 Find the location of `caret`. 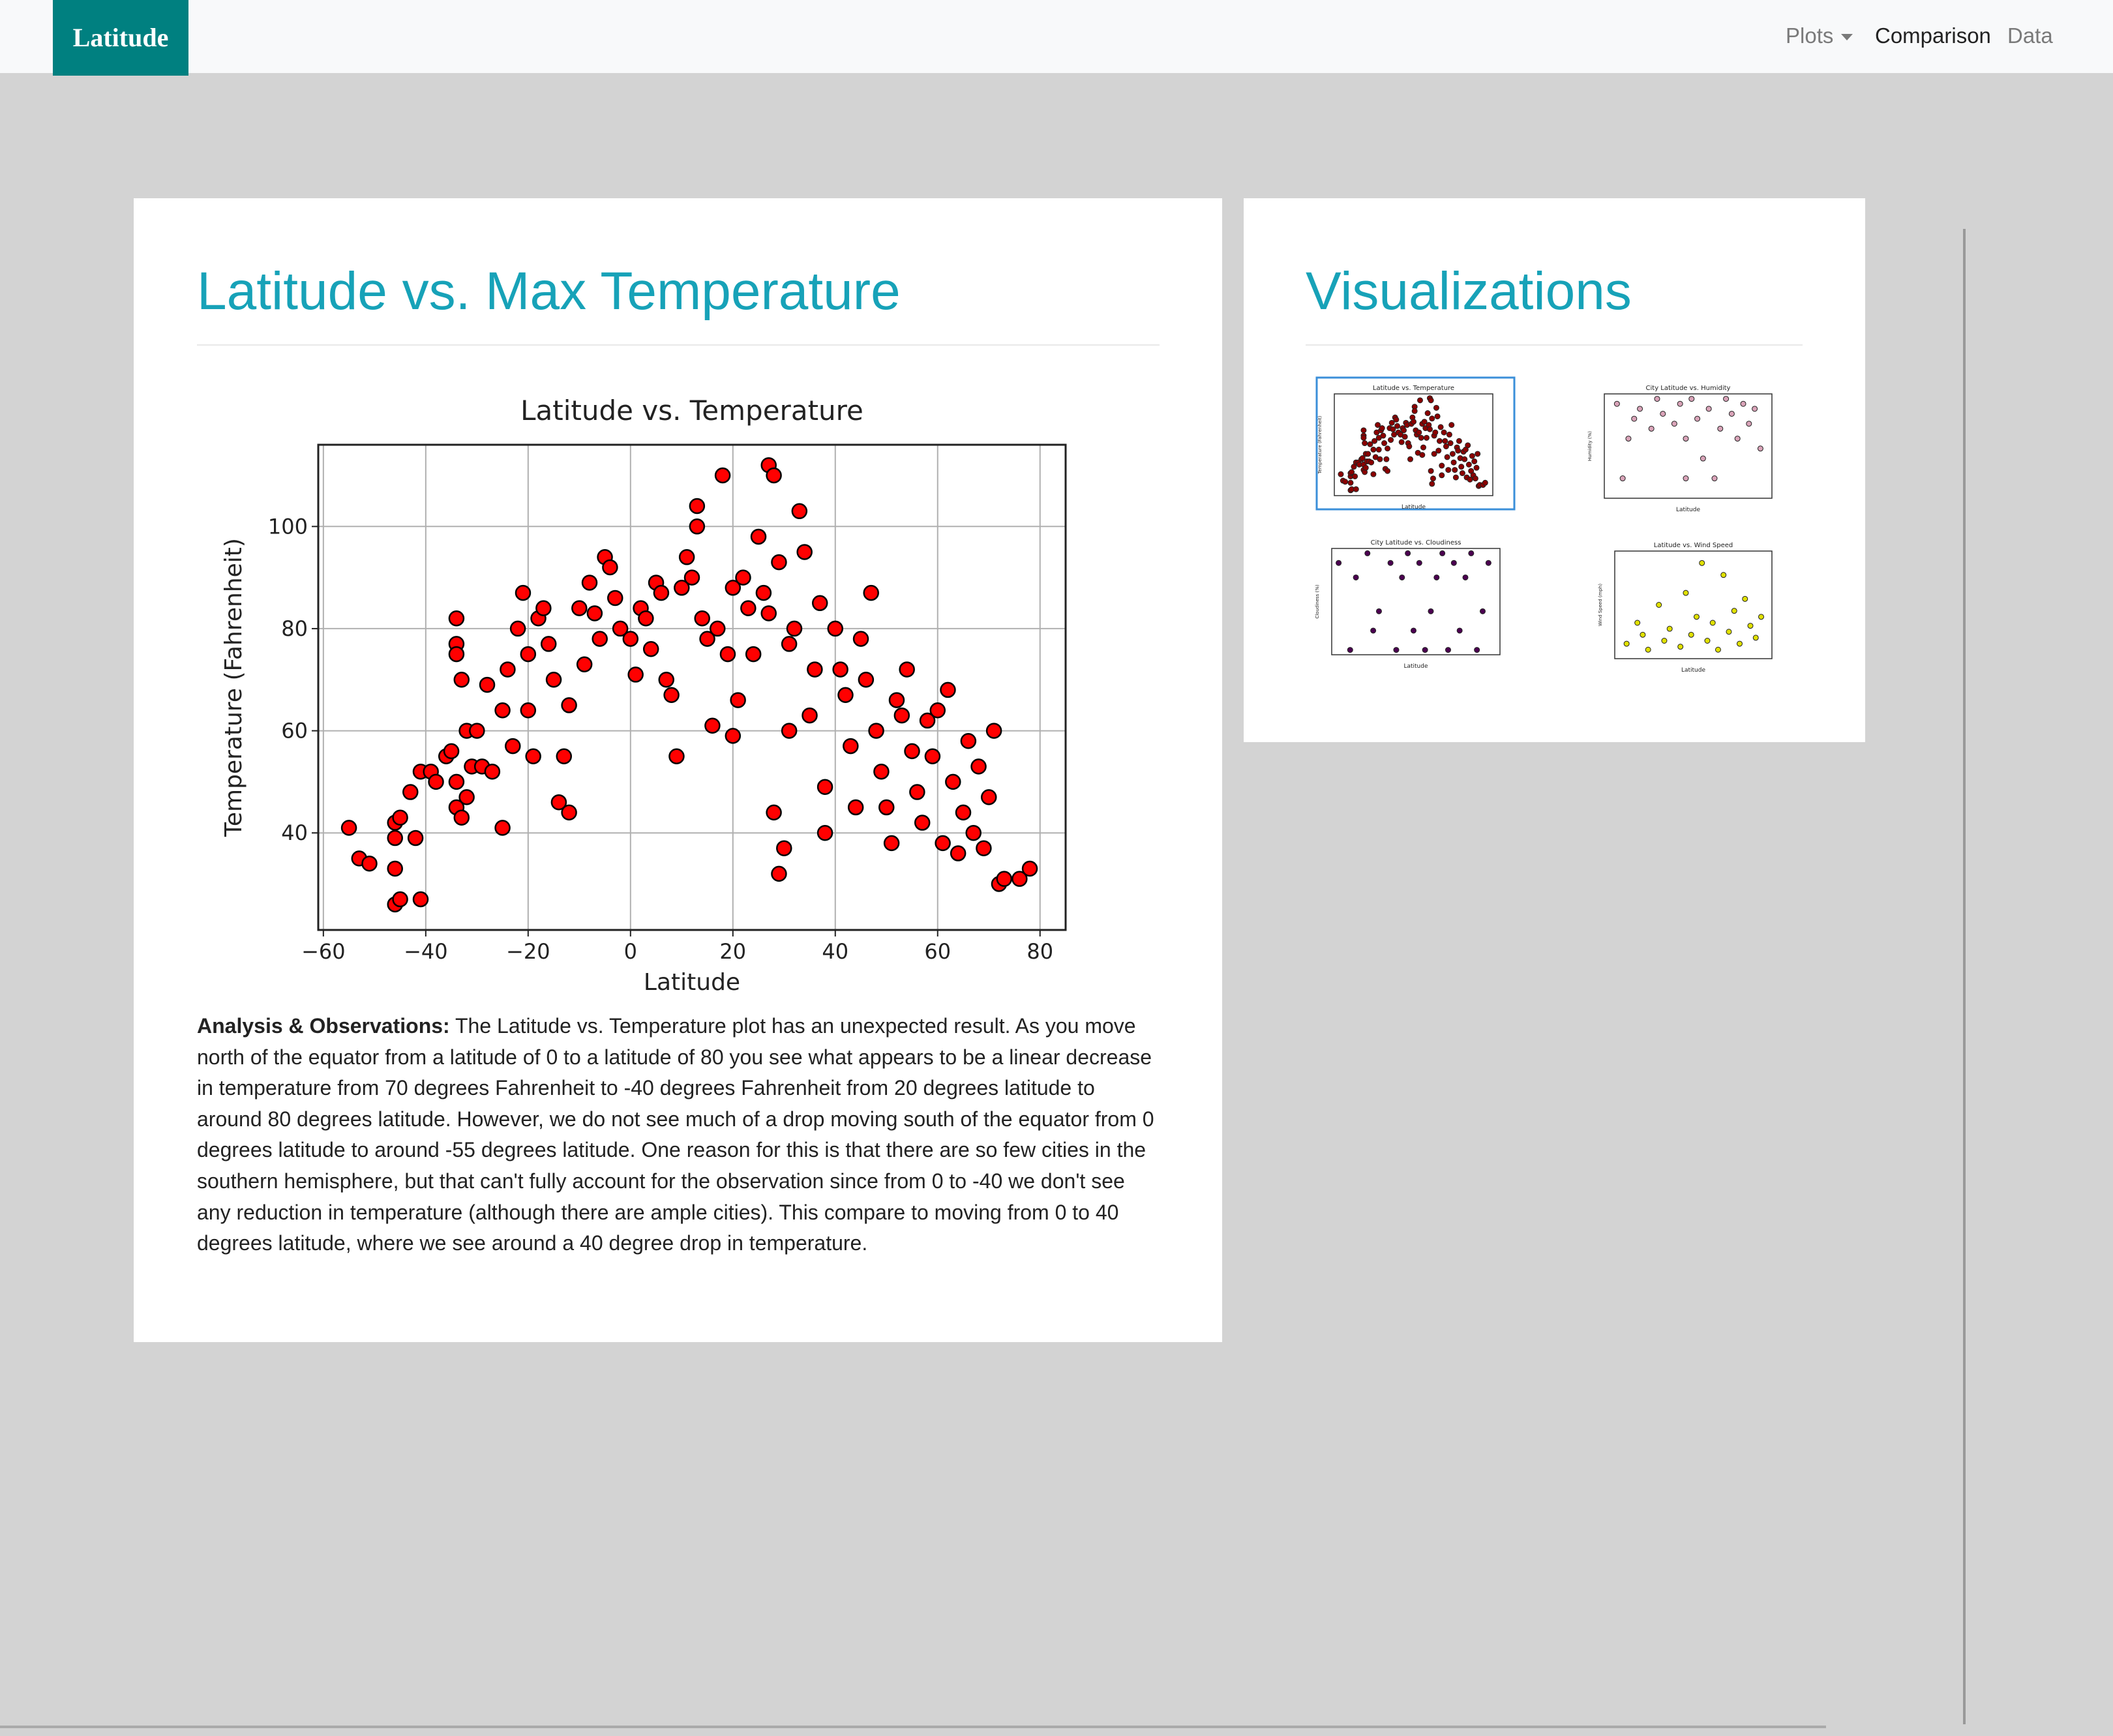

caret is located at coordinates (1847, 37).